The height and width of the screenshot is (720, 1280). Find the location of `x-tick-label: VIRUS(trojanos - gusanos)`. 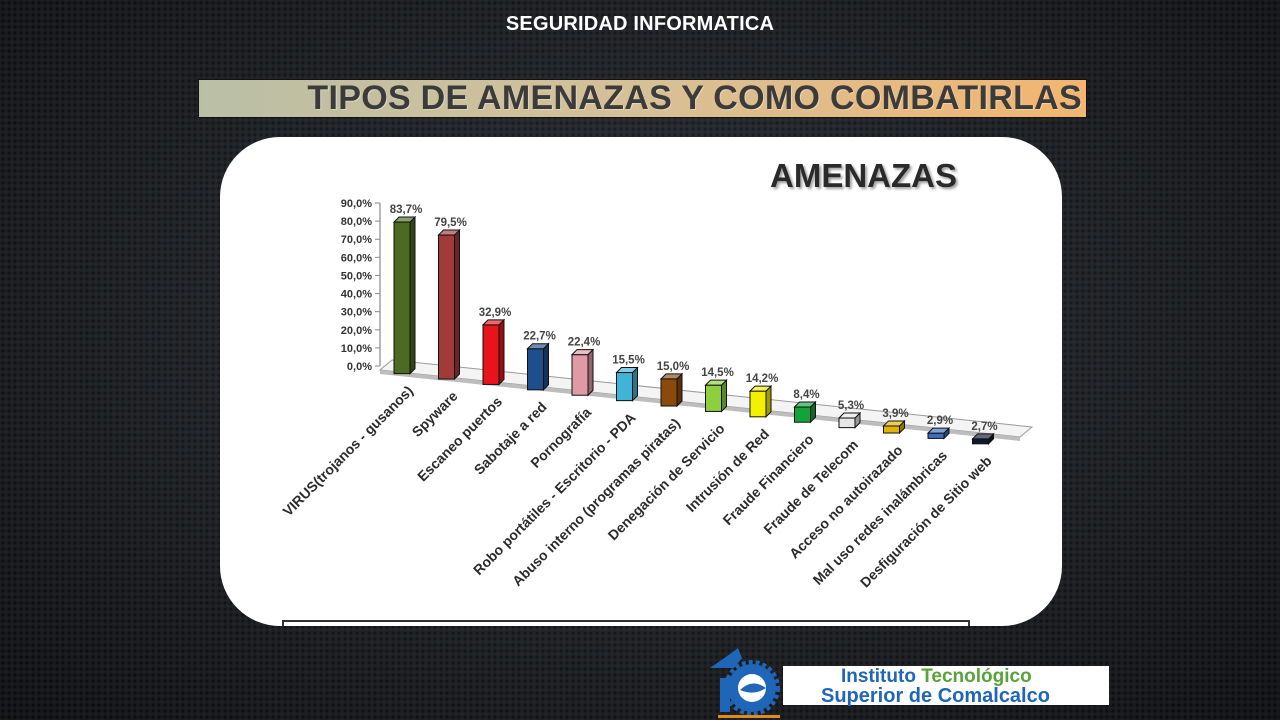

x-tick-label: VIRUS(trojanos - gusanos) is located at coordinates (347, 450).